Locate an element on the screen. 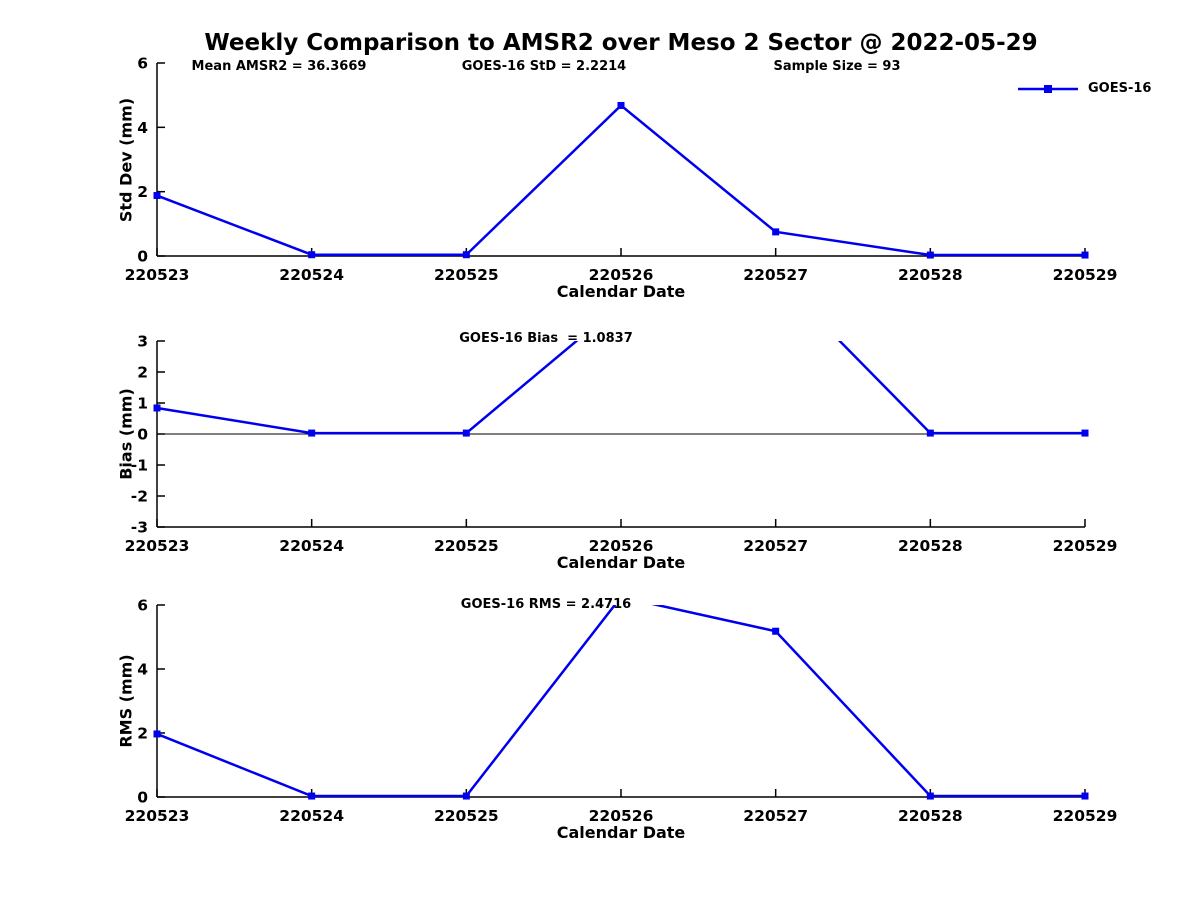 This screenshot has height=900, width=1200. series-line is located at coordinates (620, 180).